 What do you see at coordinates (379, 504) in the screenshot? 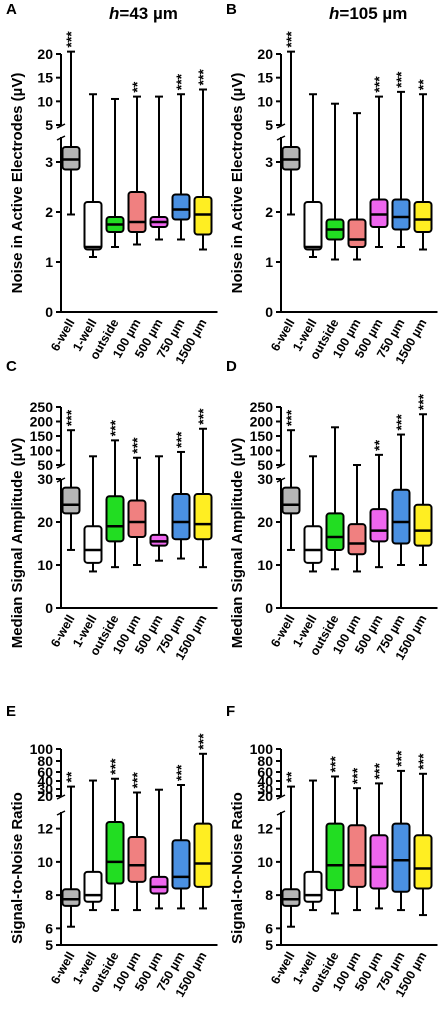
I see `box-5: **` at bounding box center [379, 504].